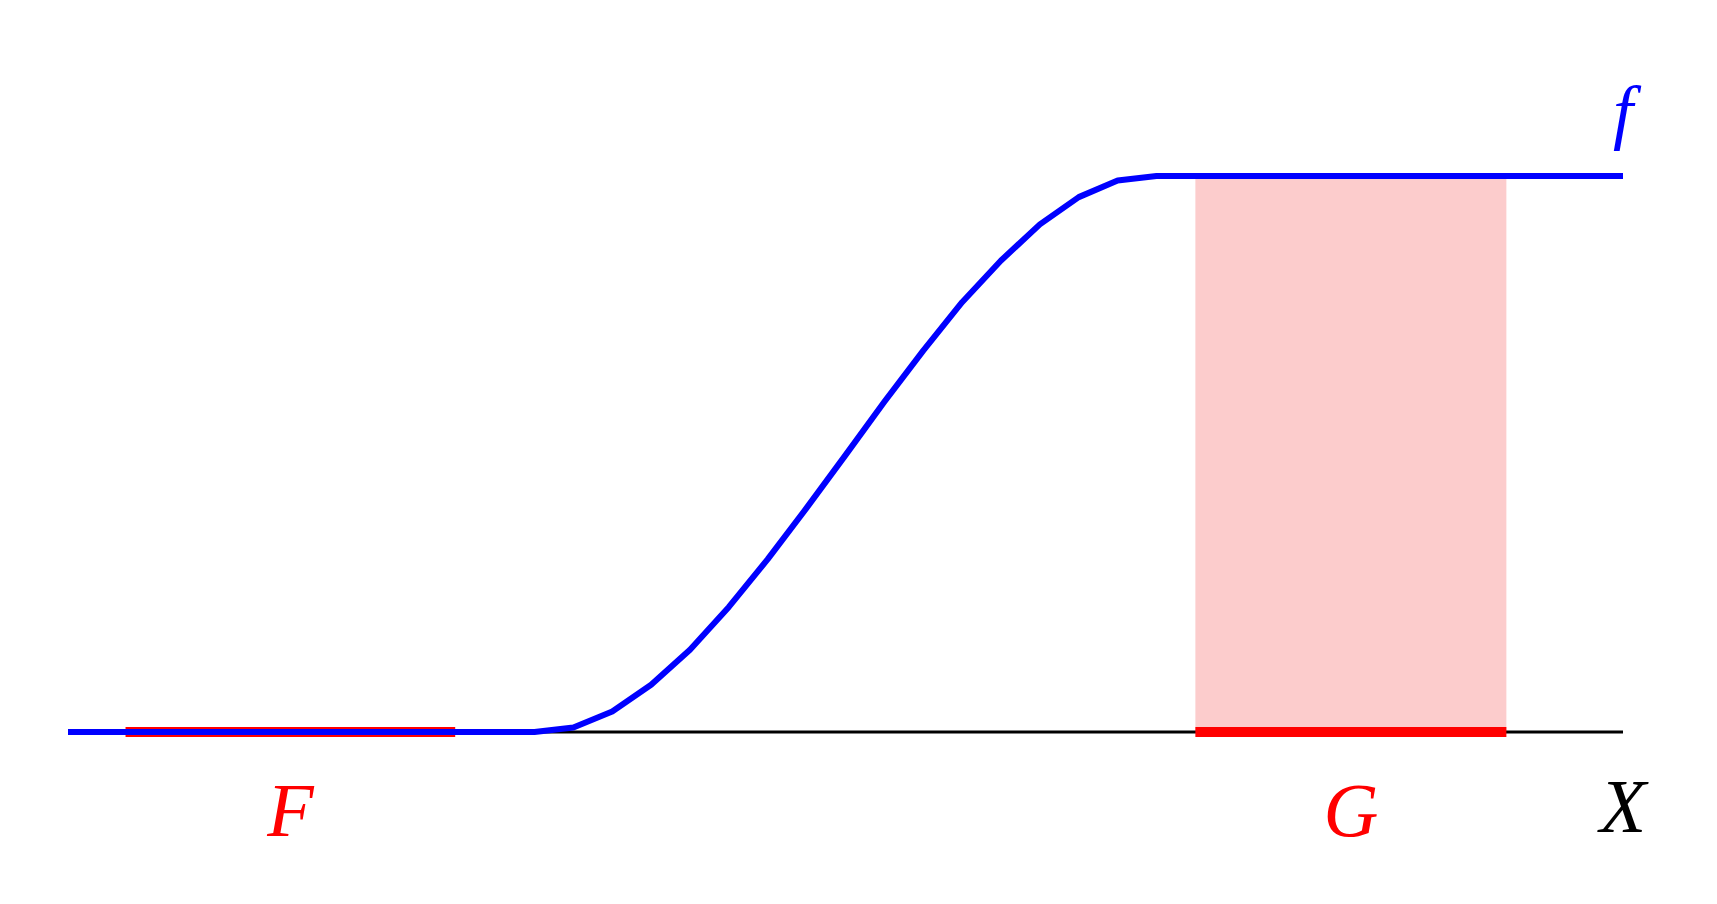 This screenshot has height=904, width=1717. Describe the element at coordinates (291, 810) in the screenshot. I see `text: F` at that location.